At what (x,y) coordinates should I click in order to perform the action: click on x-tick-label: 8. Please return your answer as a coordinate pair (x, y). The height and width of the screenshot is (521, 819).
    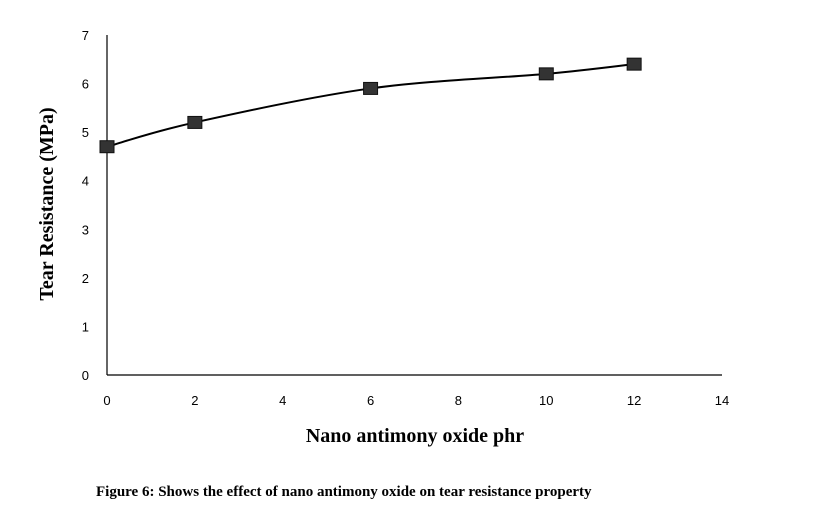
    Looking at the image, I should click on (458, 400).